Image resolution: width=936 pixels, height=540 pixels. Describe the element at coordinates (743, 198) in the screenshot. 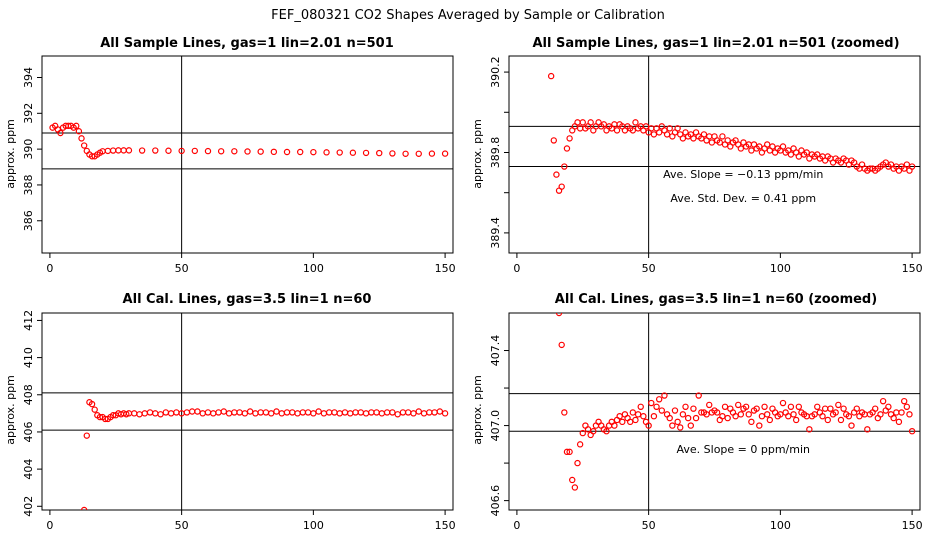

I see `annotation-text: Ave. Std. Dev. = 0.41 ppm` at that location.